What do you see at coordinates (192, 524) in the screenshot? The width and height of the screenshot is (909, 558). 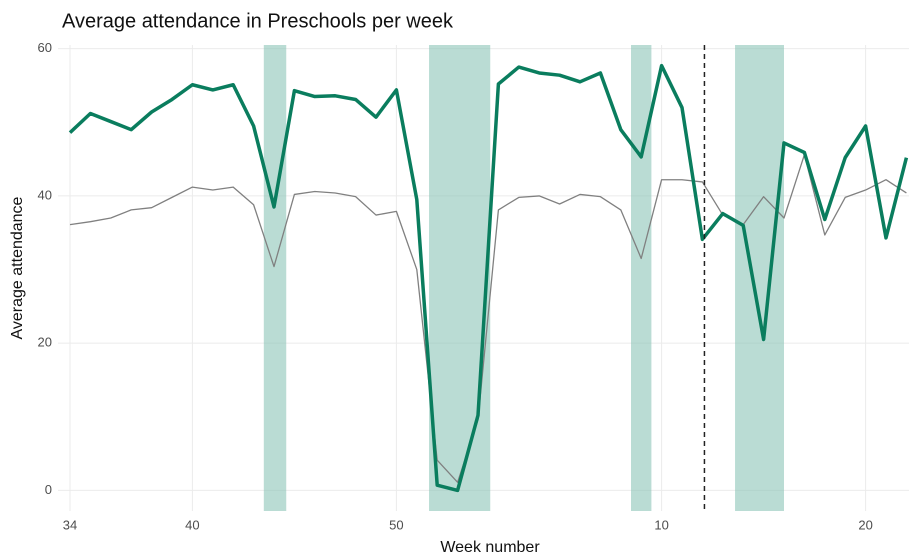 I see `x-tick-label: 40` at bounding box center [192, 524].